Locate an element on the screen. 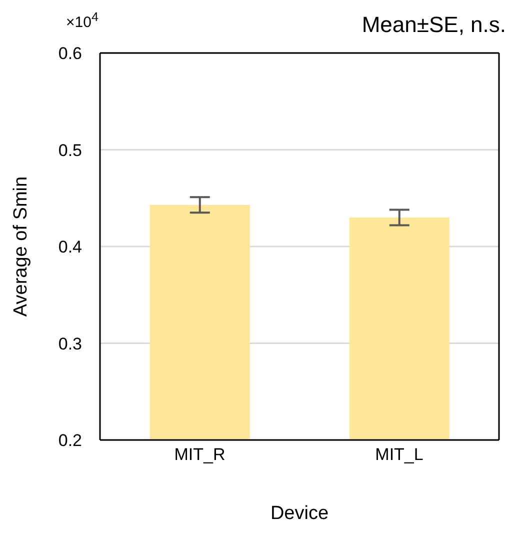 The image size is (508, 537). y-axis-title: Average of Smin is located at coordinates (21, 246).